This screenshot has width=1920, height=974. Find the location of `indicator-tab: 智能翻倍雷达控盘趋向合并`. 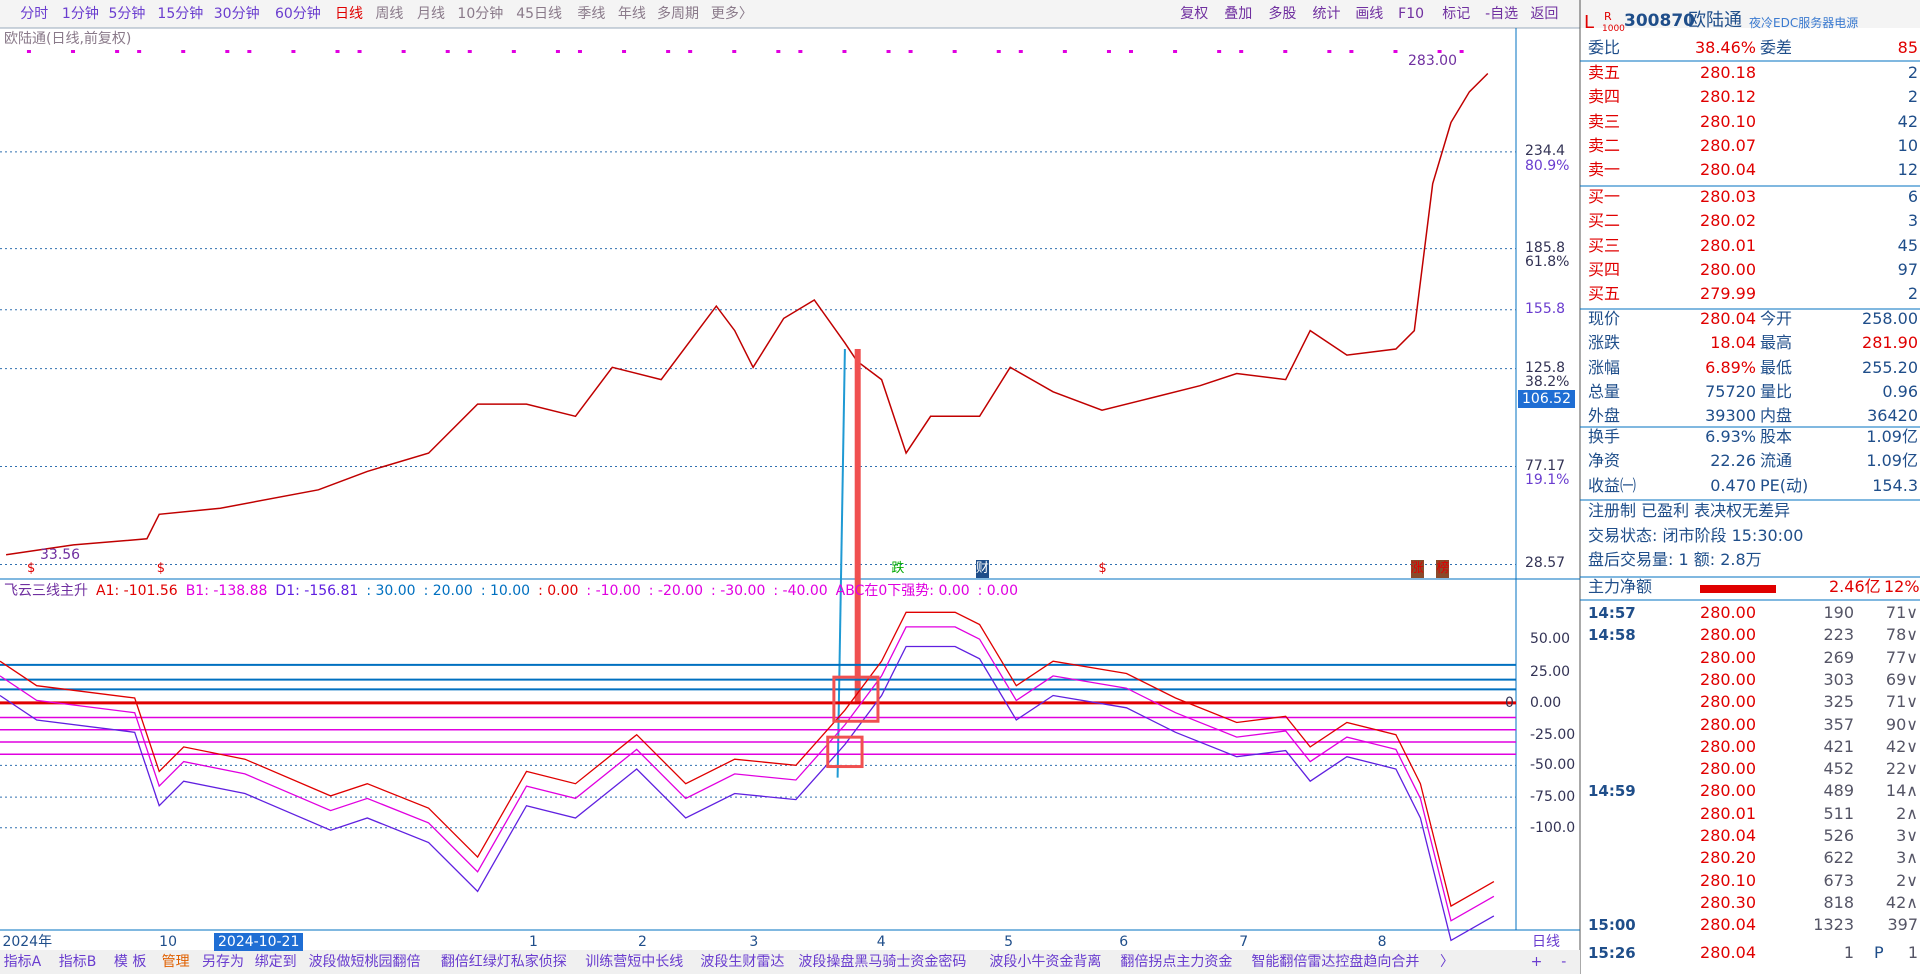

indicator-tab: 智能翻倍雷达控盘趋向合并 is located at coordinates (1335, 962).